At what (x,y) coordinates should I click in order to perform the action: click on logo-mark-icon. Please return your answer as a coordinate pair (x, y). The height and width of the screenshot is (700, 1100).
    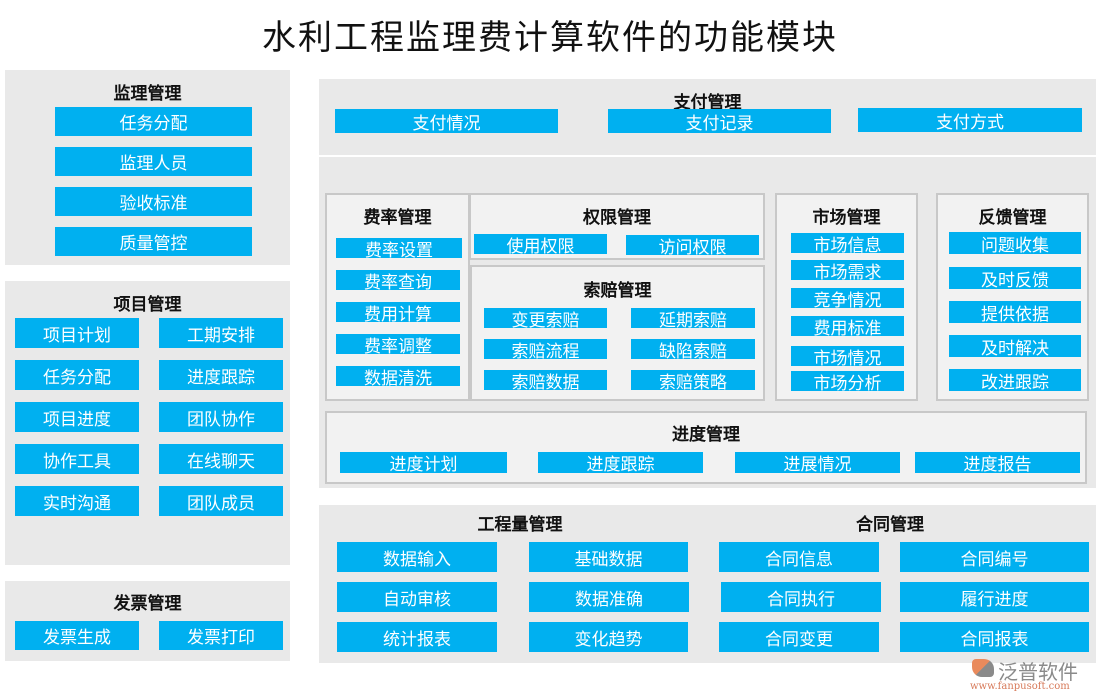
    Looking at the image, I should click on (983, 668).